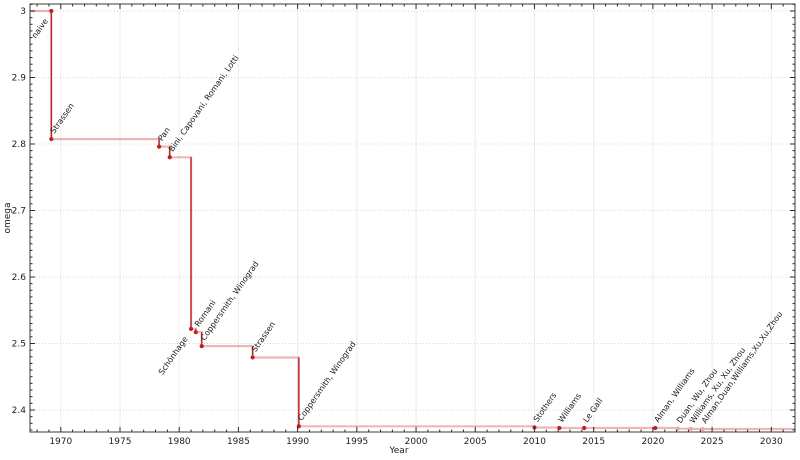  What do you see at coordinates (238, 442) in the screenshot?
I see `x-tick-label: 1985` at bounding box center [238, 442].